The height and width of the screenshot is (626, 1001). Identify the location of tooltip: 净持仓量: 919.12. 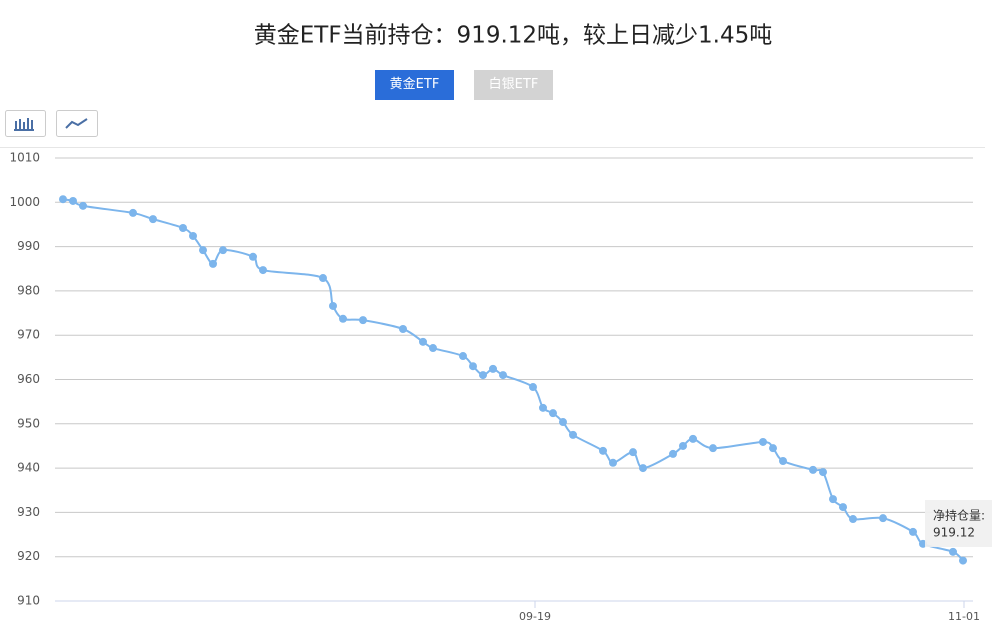
(958, 523).